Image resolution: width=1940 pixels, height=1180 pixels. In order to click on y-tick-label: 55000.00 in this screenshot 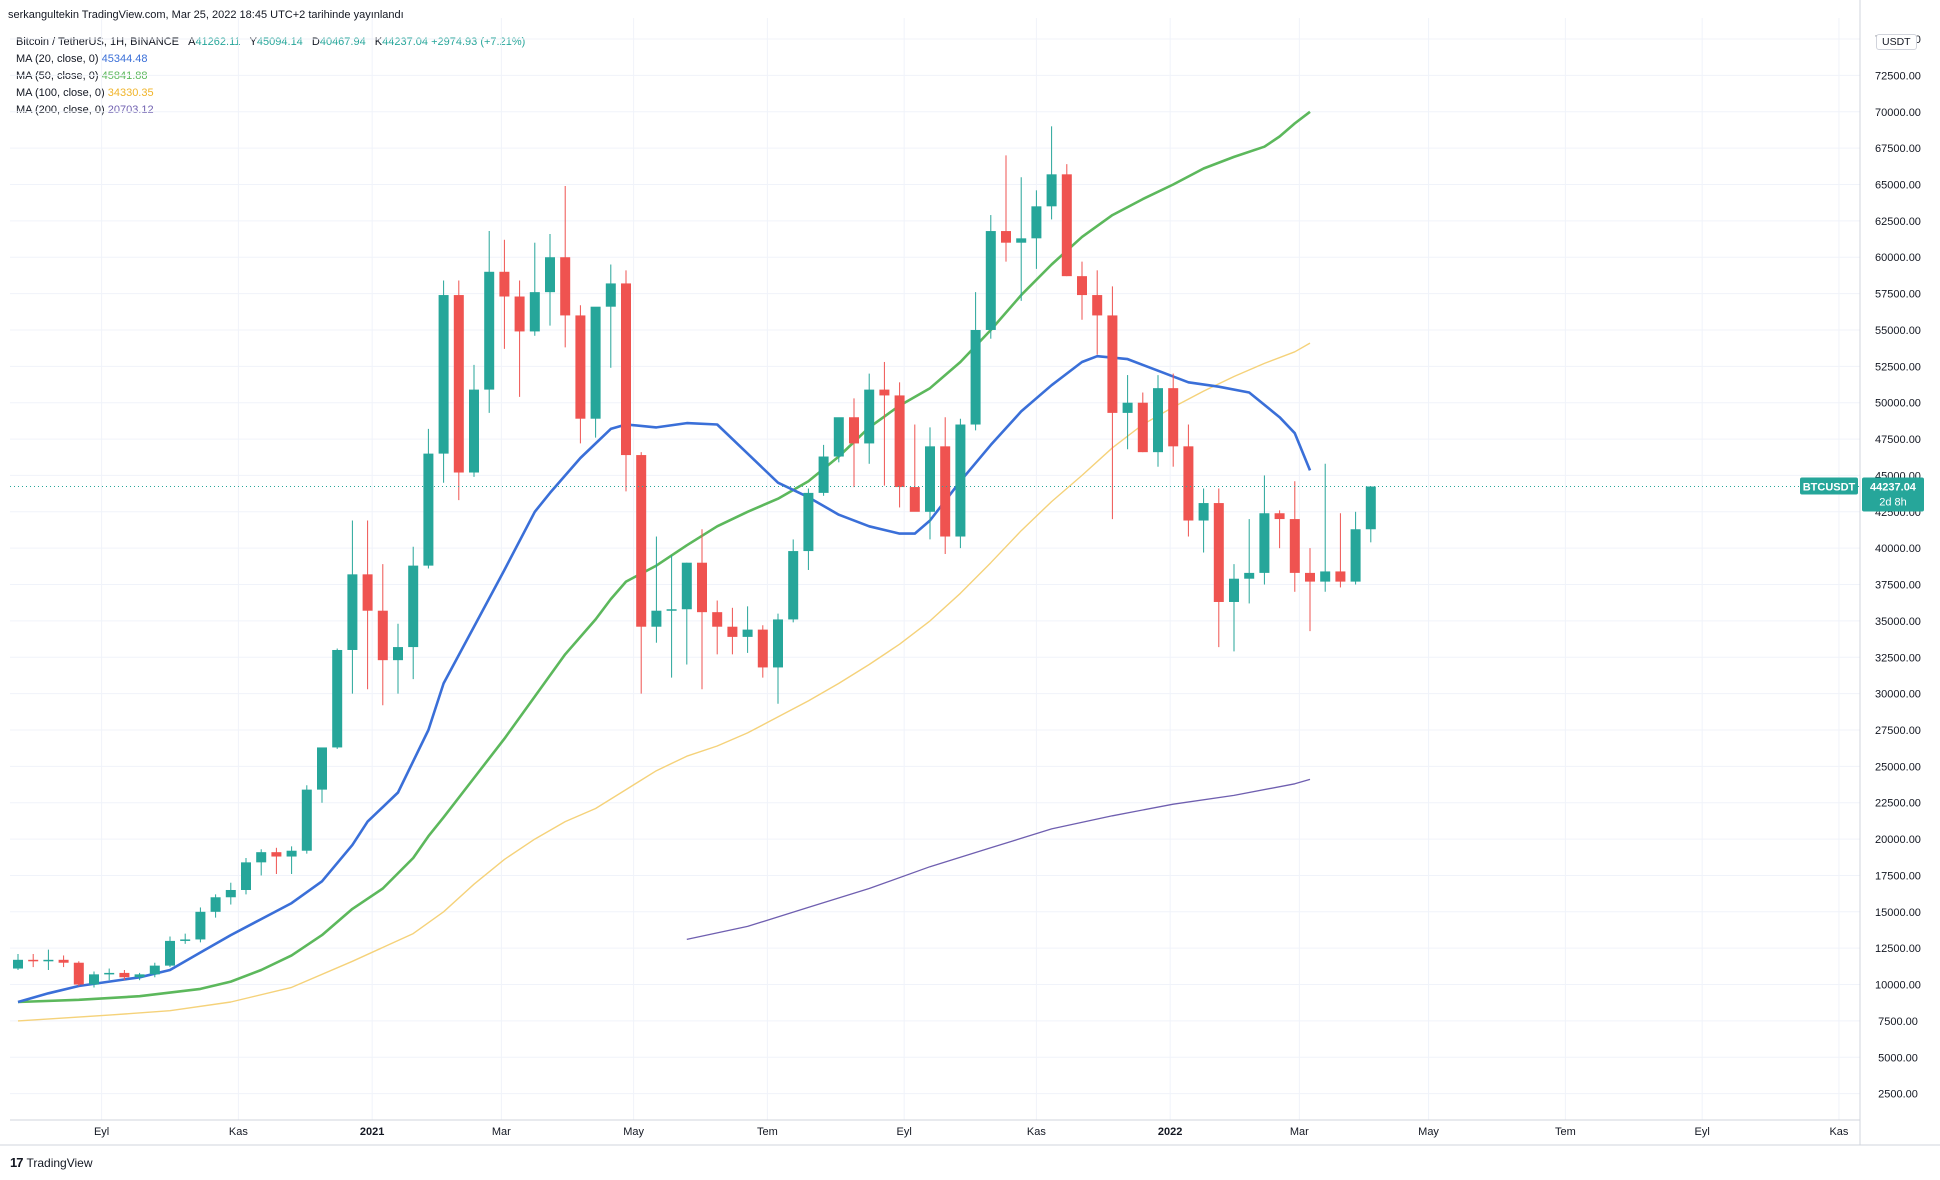, I will do `click(1898, 331)`.